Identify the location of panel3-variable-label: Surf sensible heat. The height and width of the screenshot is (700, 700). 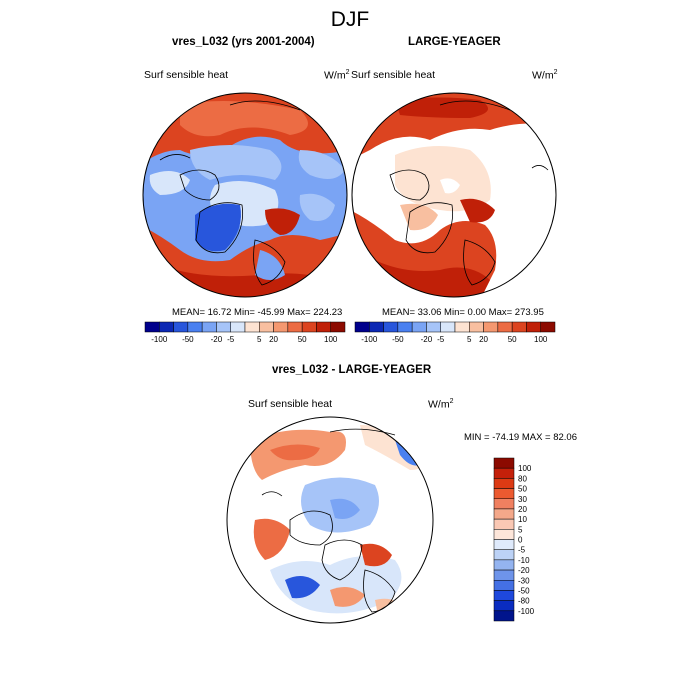
(290, 404).